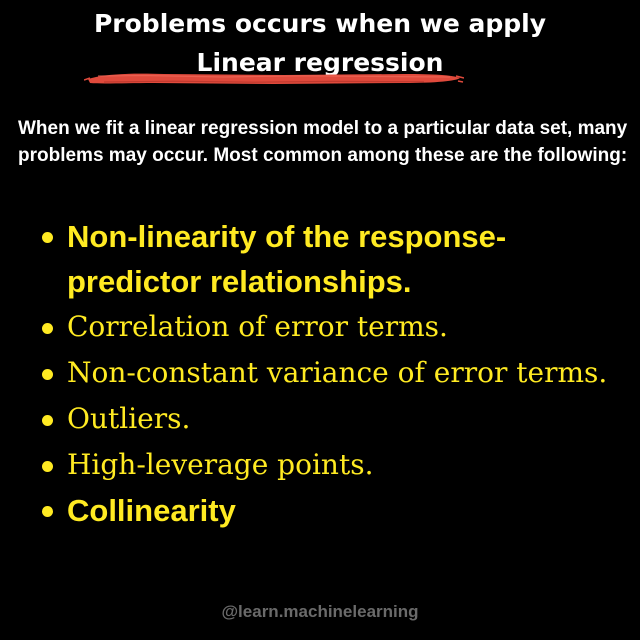 The width and height of the screenshot is (640, 640). What do you see at coordinates (320, 611) in the screenshot?
I see `watermark-handle: @learn.machinelearning` at bounding box center [320, 611].